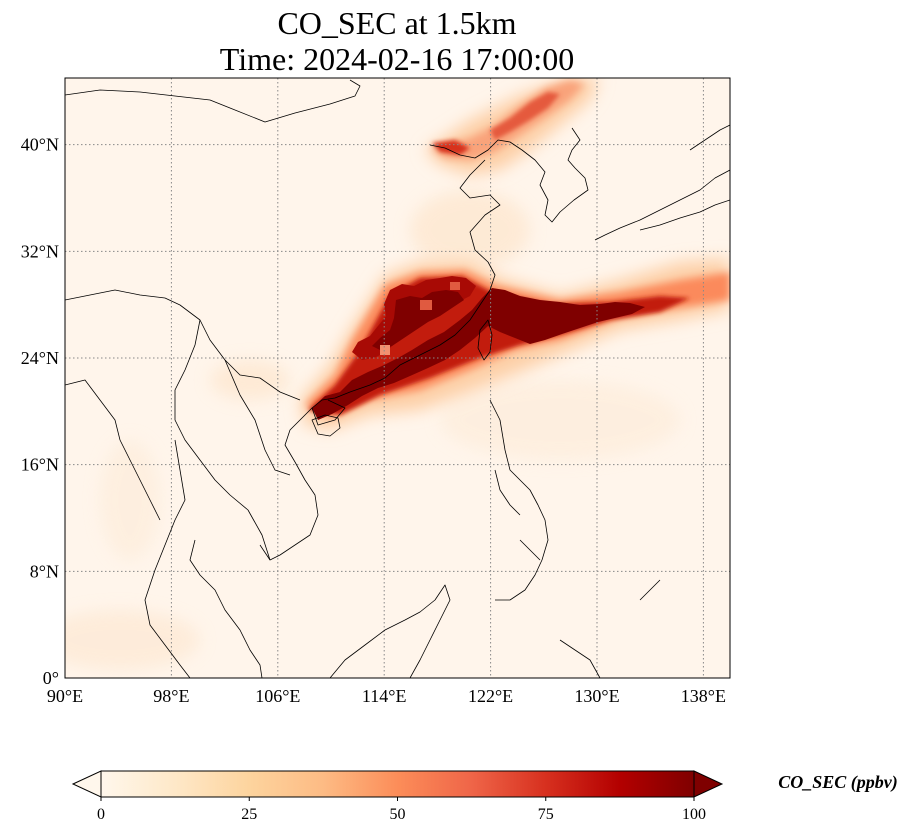  What do you see at coordinates (65, 696) in the screenshot?
I see `lon-tick-label: 90°E` at bounding box center [65, 696].